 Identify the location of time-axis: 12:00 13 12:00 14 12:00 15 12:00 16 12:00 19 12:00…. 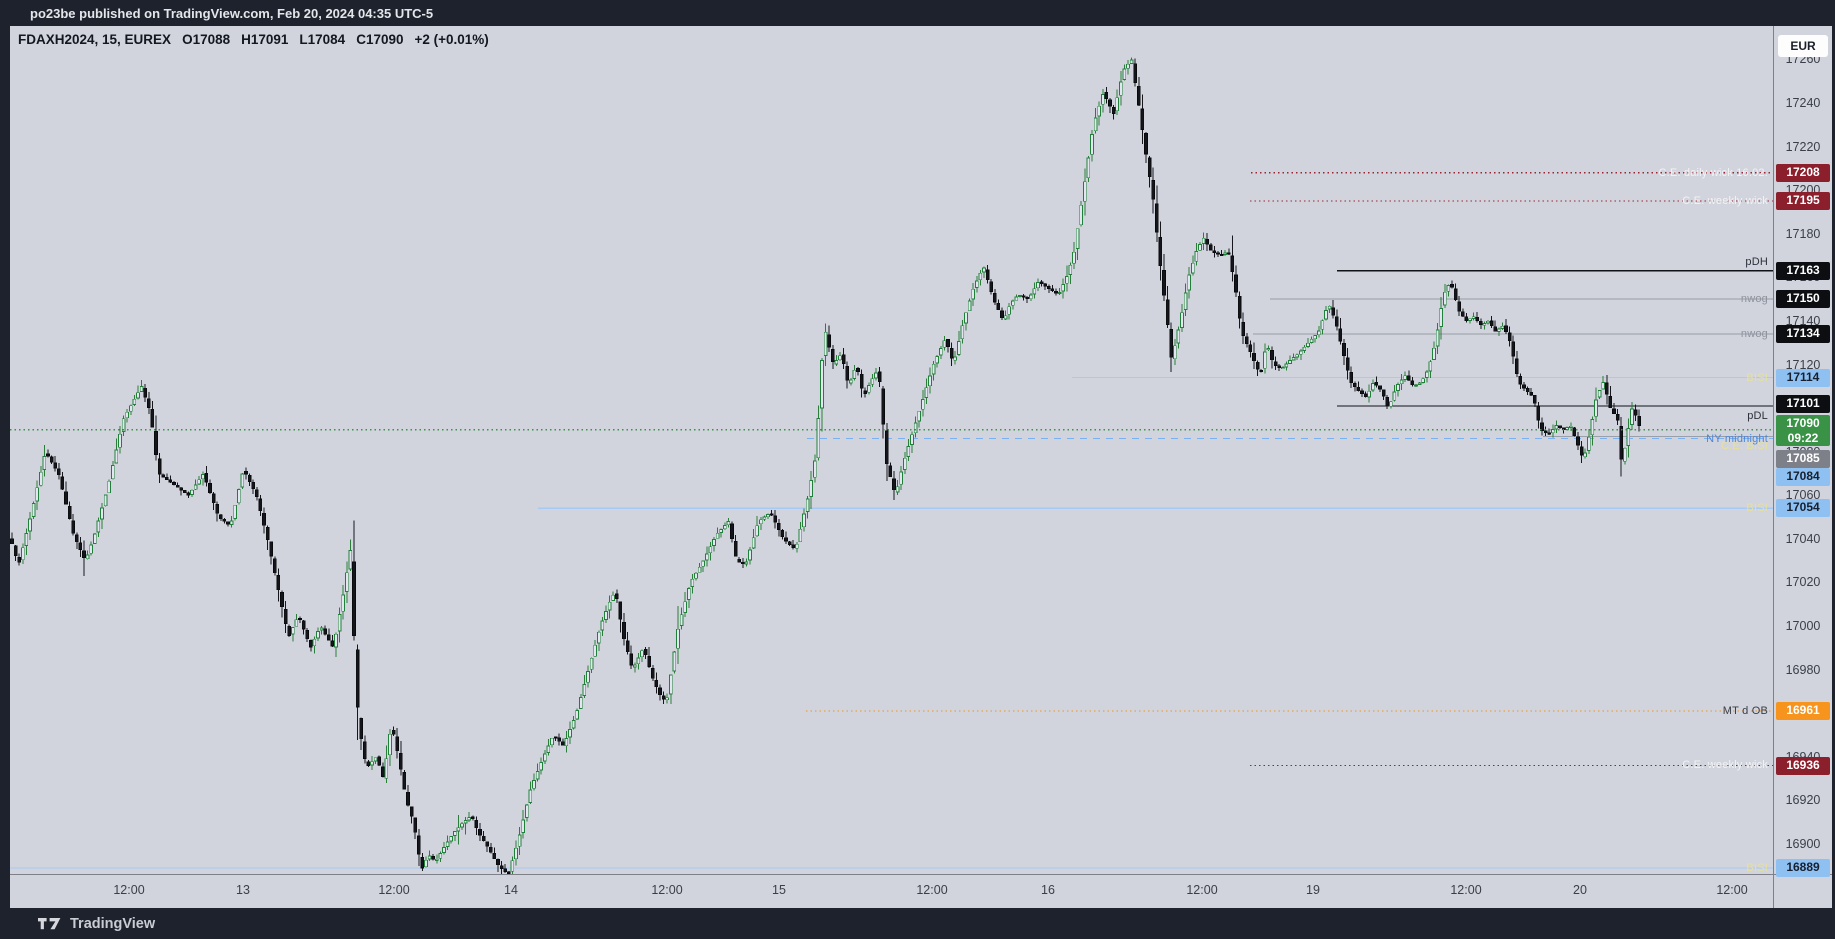
(921, 891).